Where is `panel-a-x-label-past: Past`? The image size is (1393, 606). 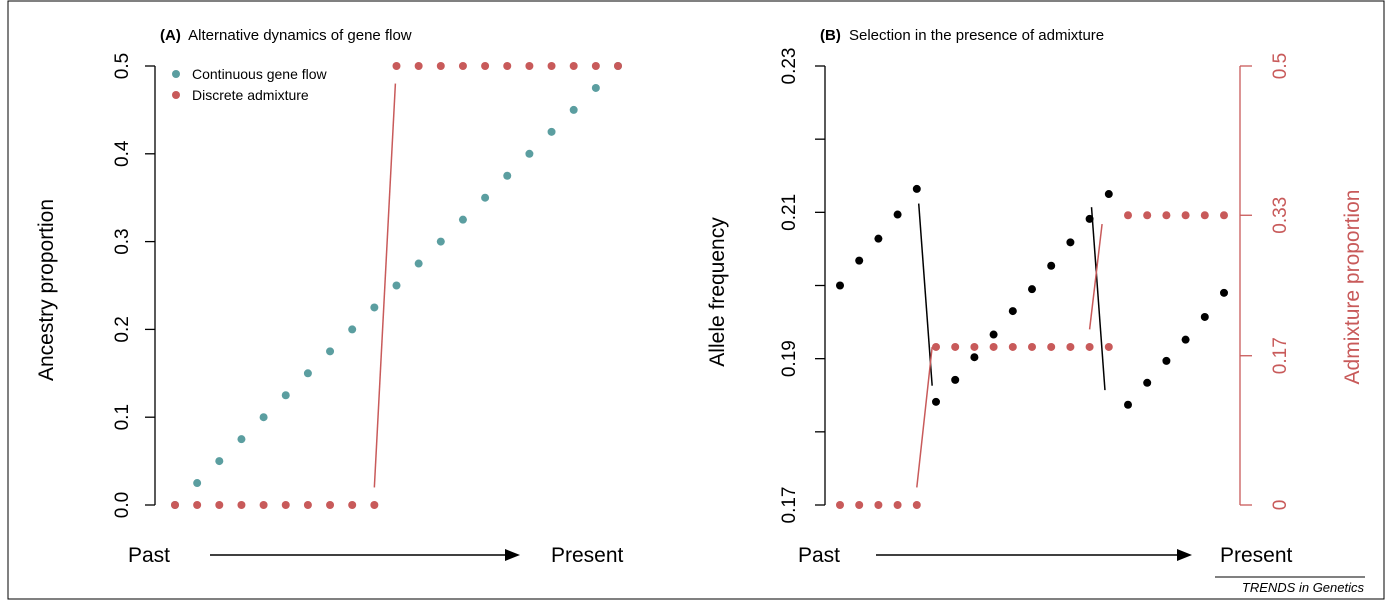 panel-a-x-label-past: Past is located at coordinates (149, 555).